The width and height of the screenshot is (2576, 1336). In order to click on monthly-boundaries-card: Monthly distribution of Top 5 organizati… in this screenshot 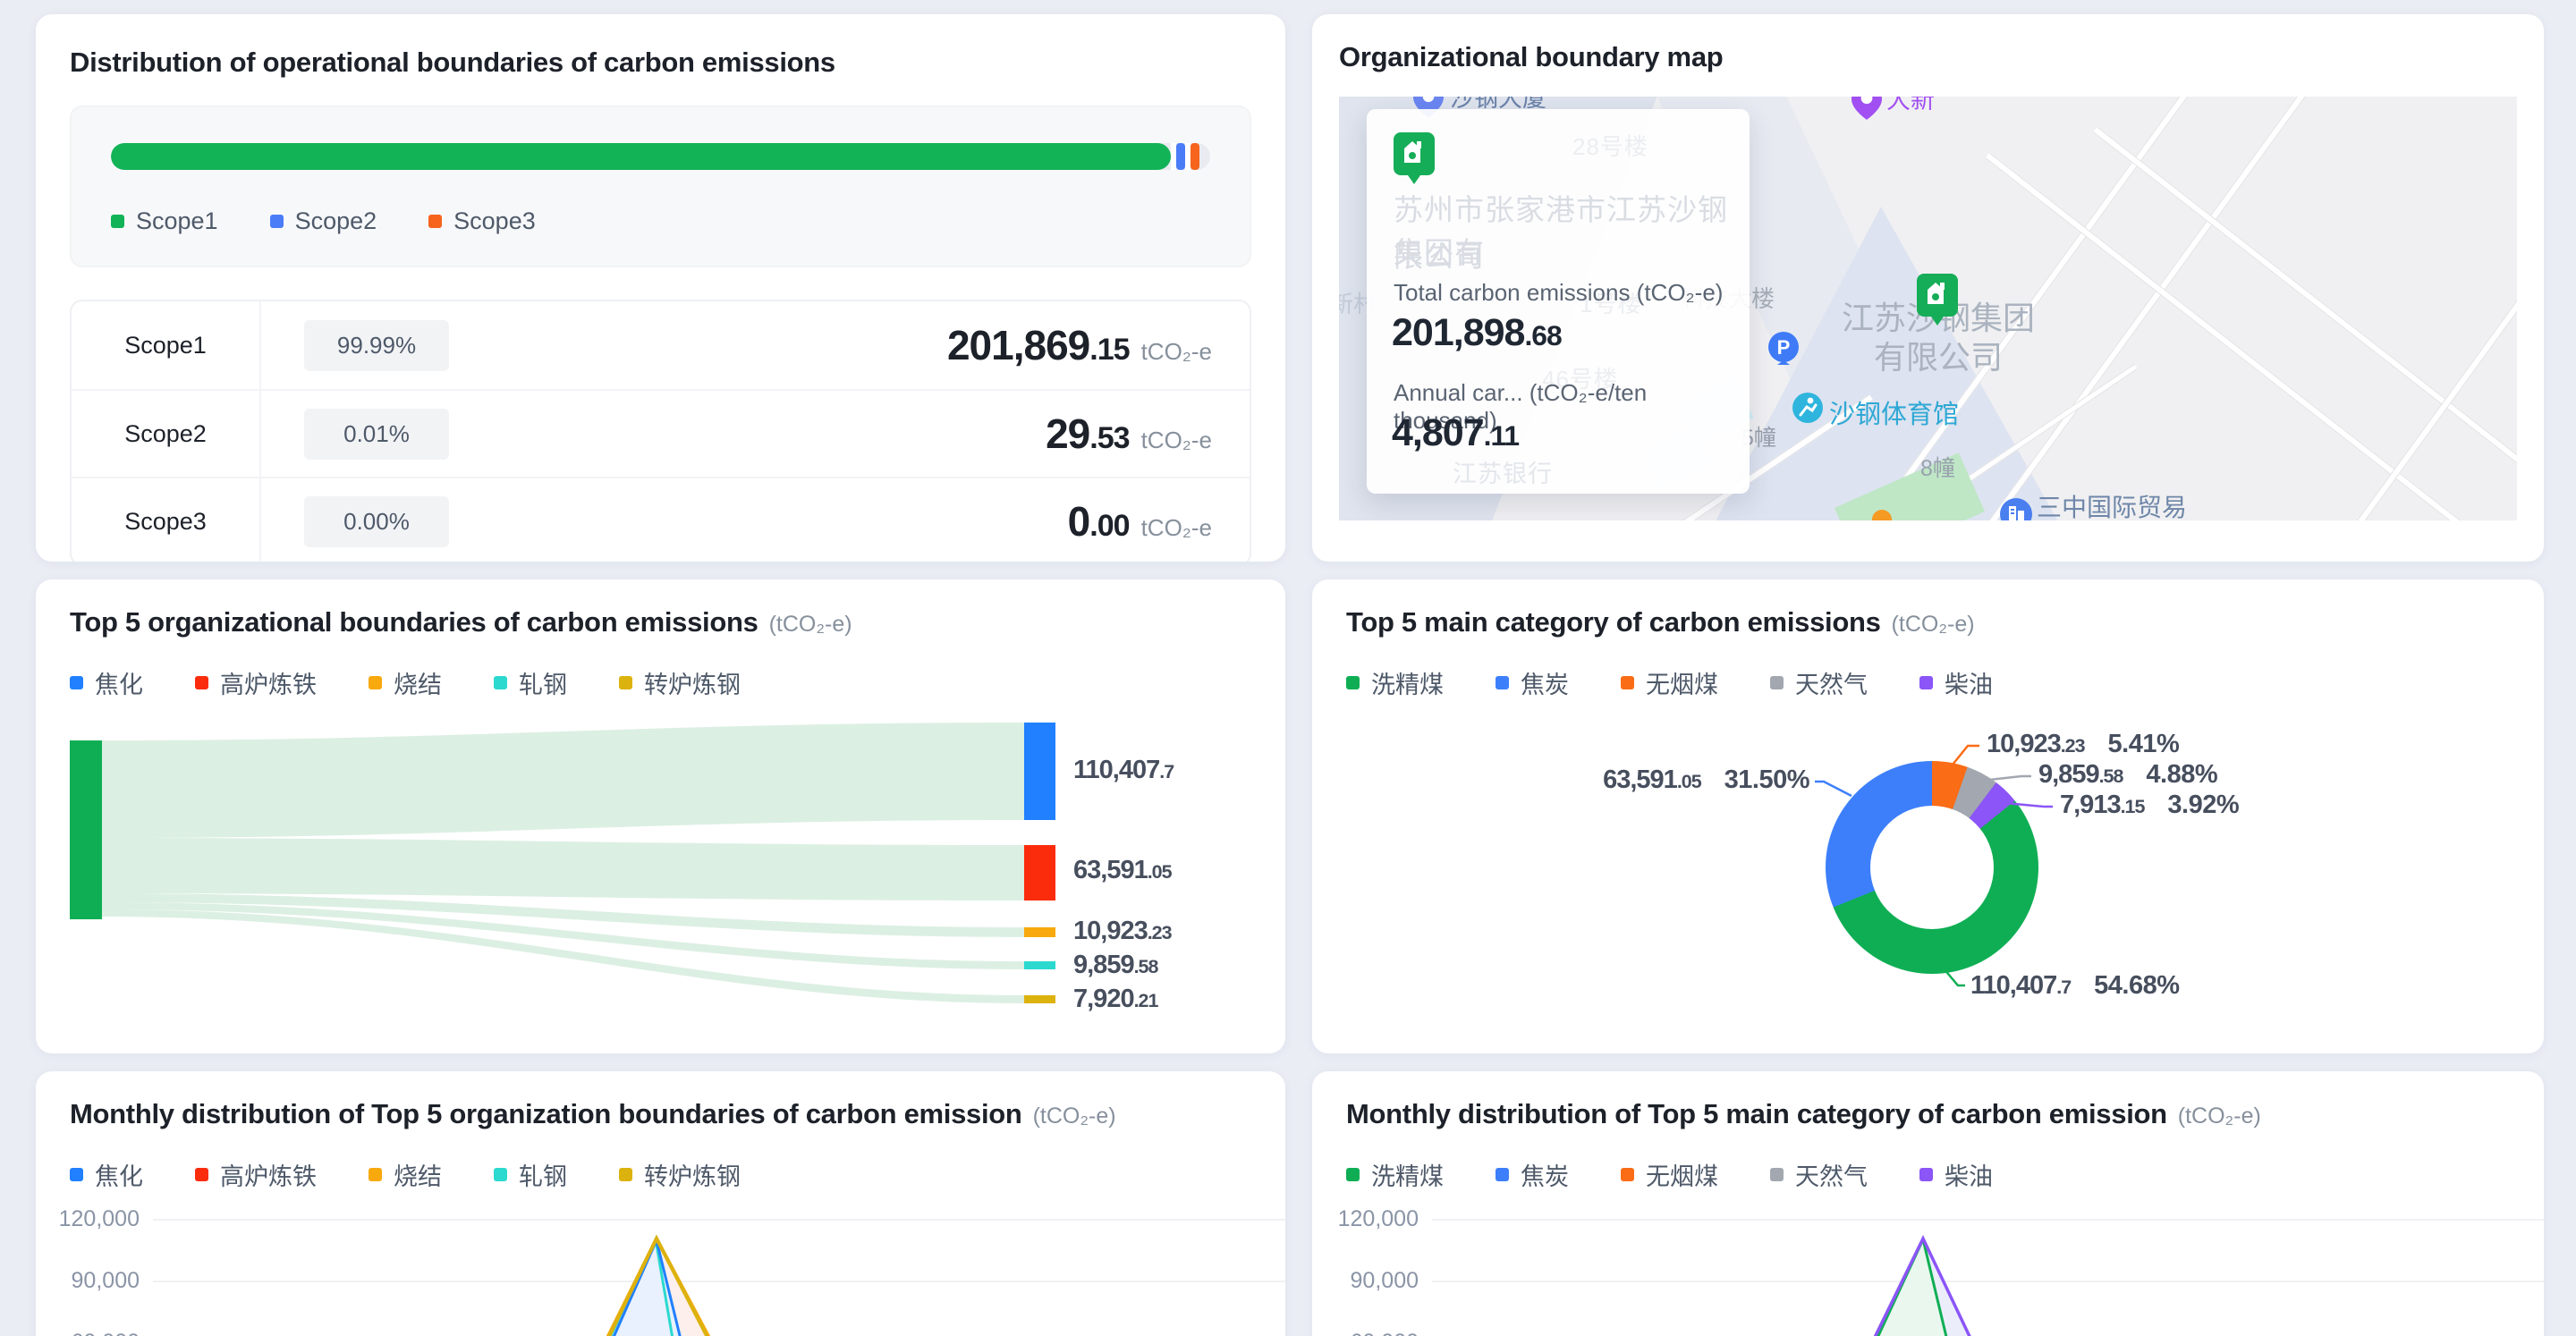, I will do `click(660, 1203)`.